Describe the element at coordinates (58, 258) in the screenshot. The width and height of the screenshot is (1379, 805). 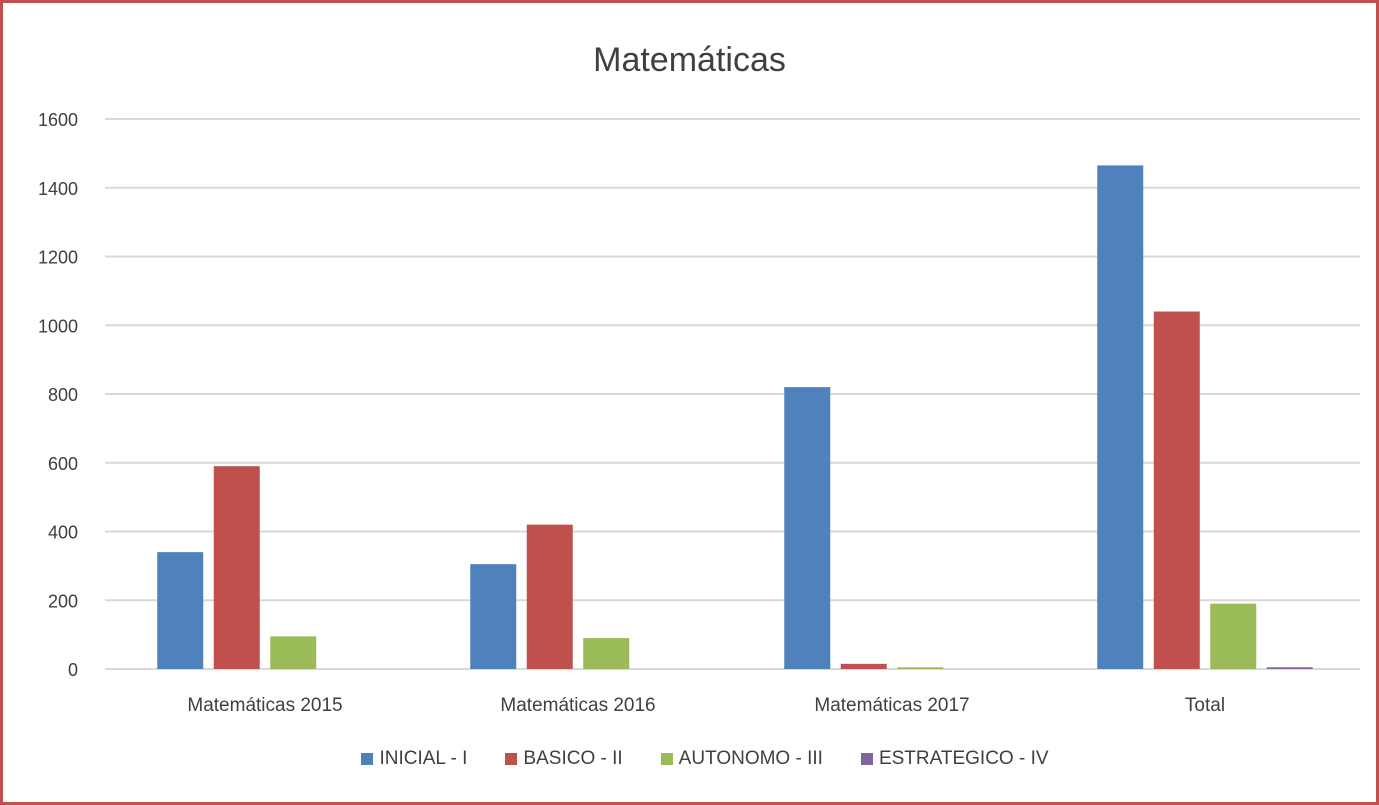
I see `y-tick-label: 1200` at that location.